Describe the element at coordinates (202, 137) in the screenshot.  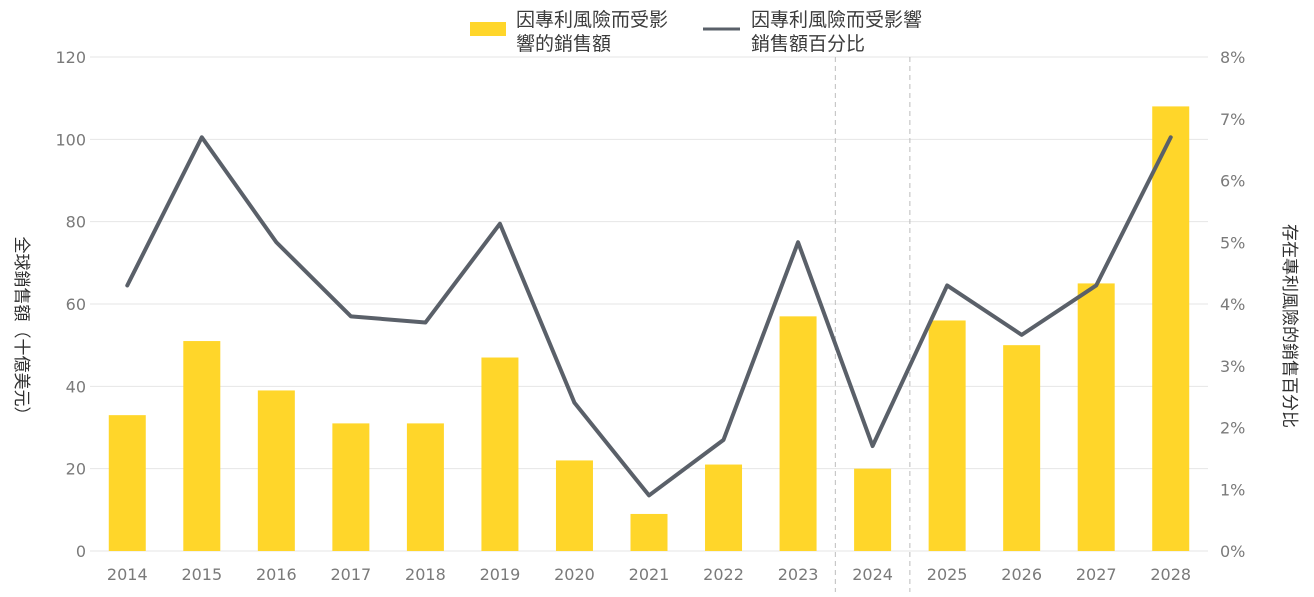
I see `line-point-2015` at that location.